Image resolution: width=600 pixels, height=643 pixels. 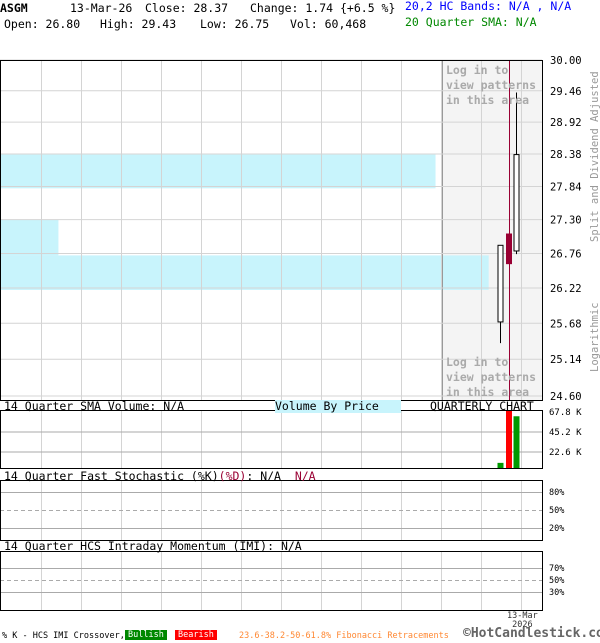 I want to click on stochastic-d-label: (%D), so click(x=232, y=476).